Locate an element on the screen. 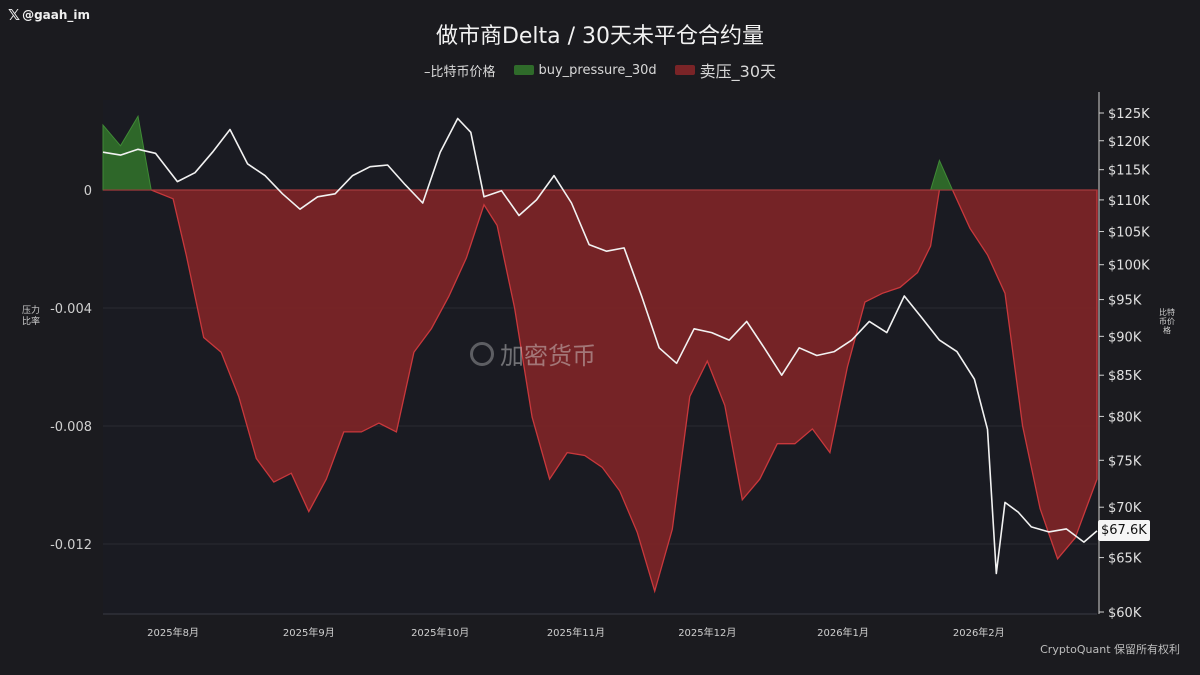  y-axis-left-label: 压力 比率 is located at coordinates (31, 316).